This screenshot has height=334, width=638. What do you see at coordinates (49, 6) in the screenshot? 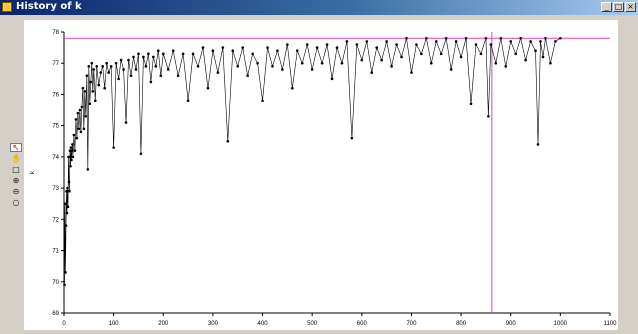
I see `window-title: History of k` at bounding box center [49, 6].